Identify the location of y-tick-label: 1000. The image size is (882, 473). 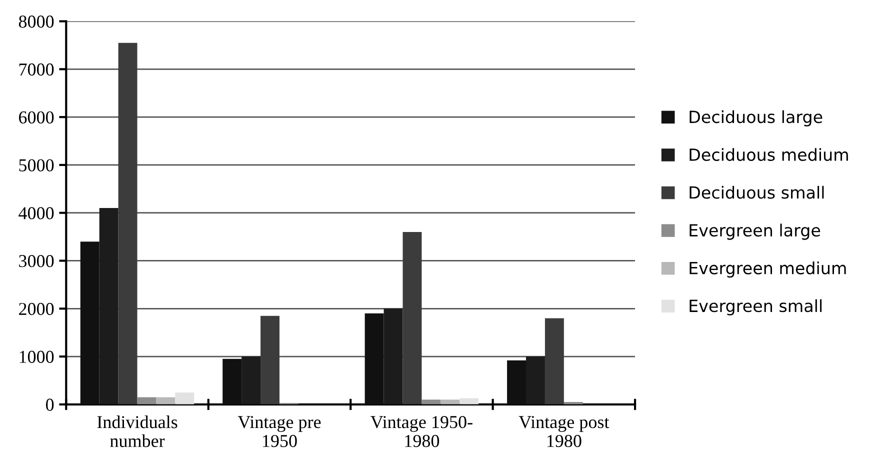
(37, 356).